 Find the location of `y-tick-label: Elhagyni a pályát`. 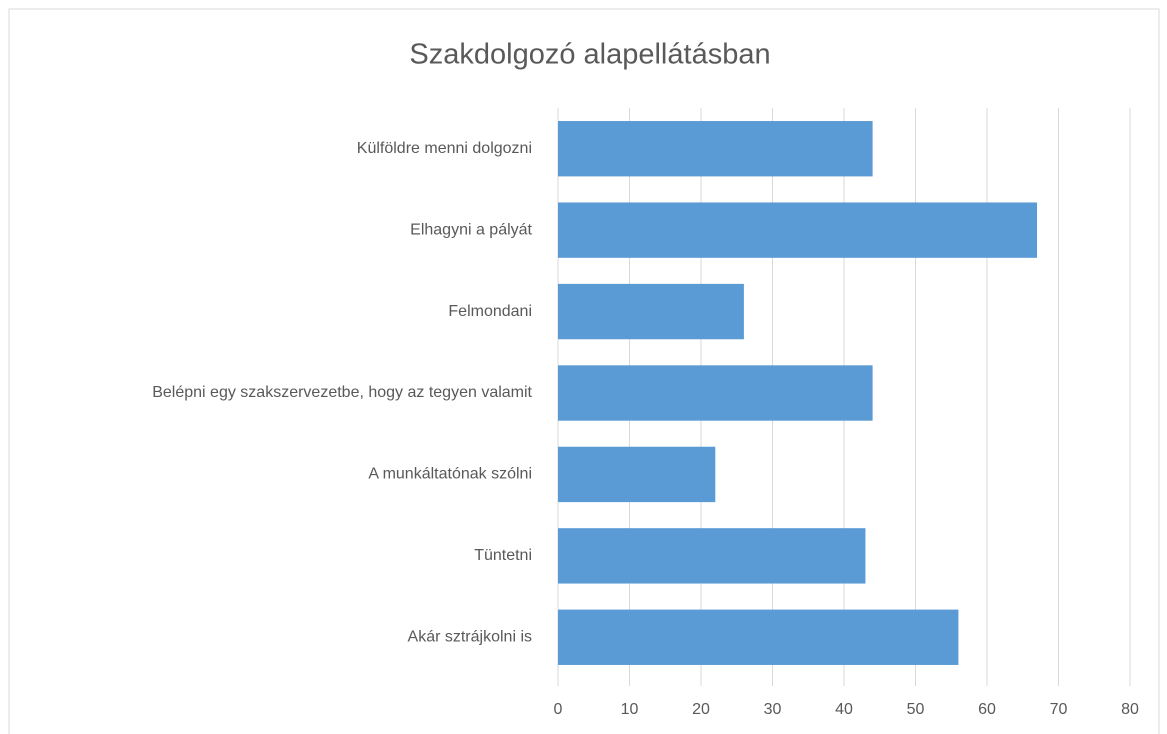

y-tick-label: Elhagyni a pályát is located at coordinates (471, 229).